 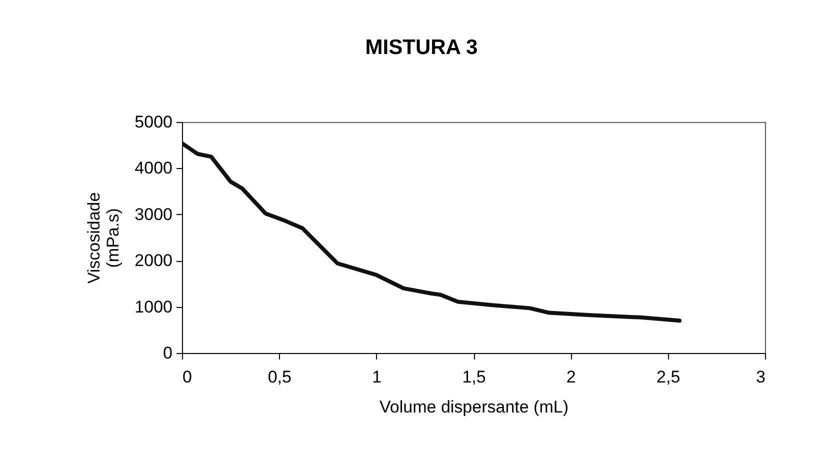 I want to click on chart-title: MISTURA 3, so click(x=421, y=47).